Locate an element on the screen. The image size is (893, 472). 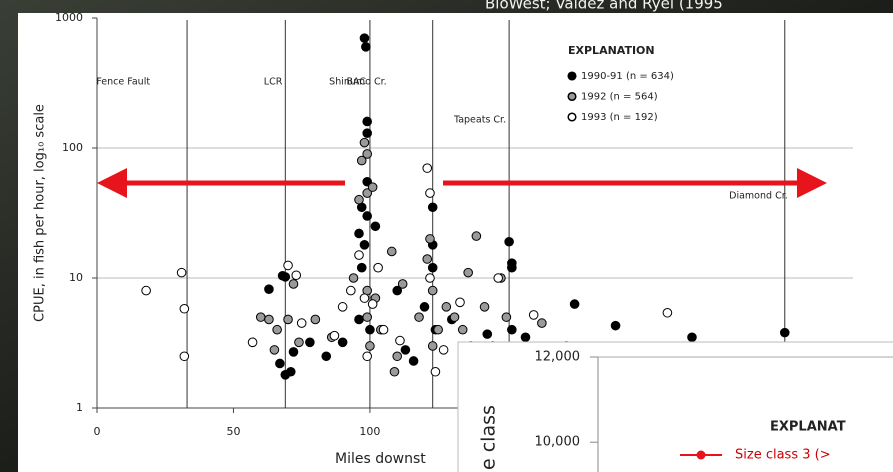
y-tick-label: 10 is located at coordinates (76, 277).